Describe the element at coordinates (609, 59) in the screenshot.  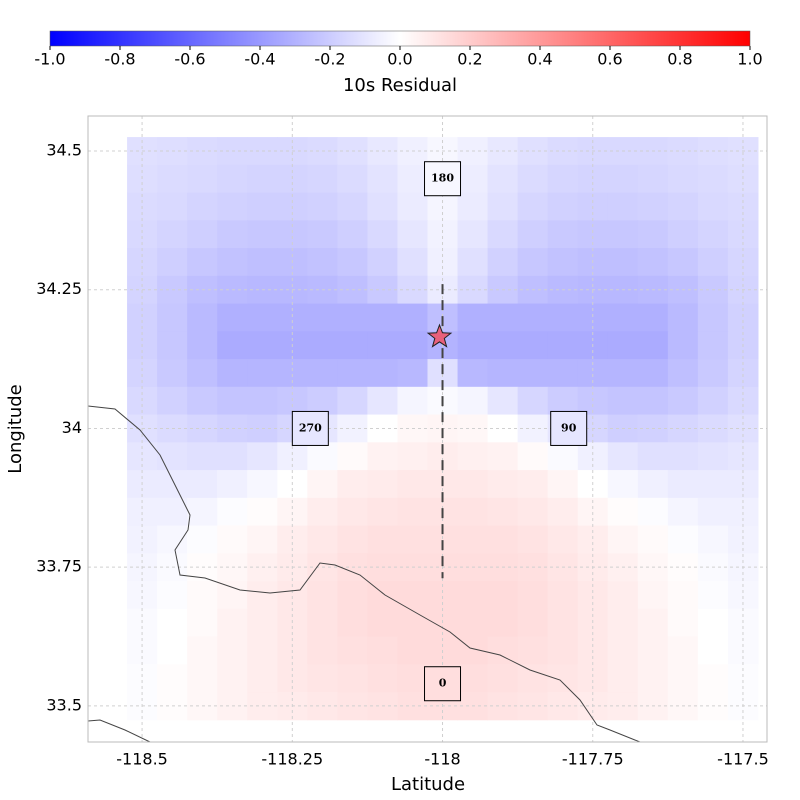
I see `colorbar-tick-label: 0.6` at that location.